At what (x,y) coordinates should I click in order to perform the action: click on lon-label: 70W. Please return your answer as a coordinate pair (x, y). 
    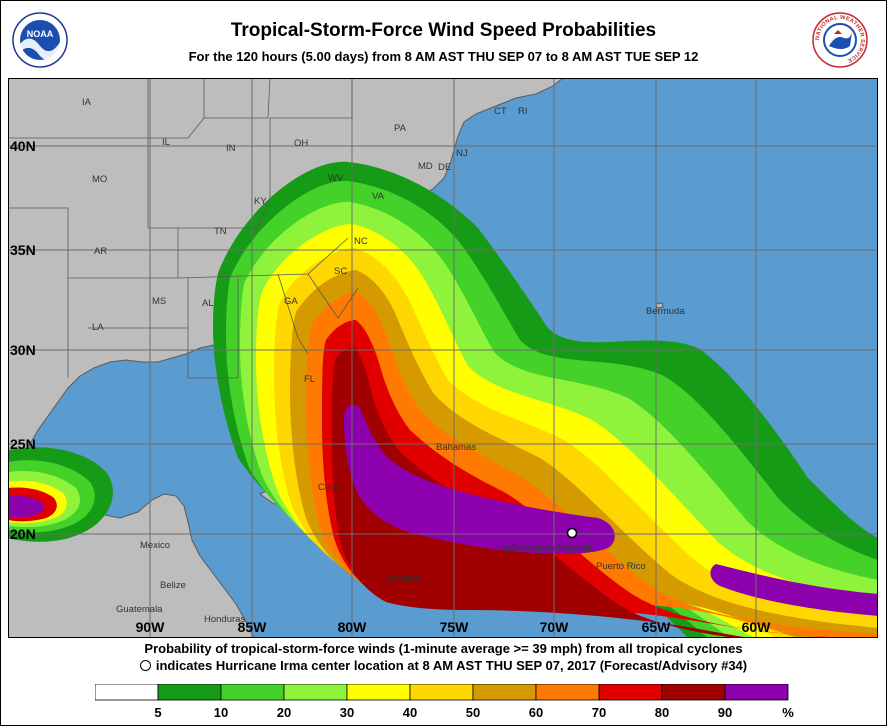
    Looking at the image, I should click on (555, 627).